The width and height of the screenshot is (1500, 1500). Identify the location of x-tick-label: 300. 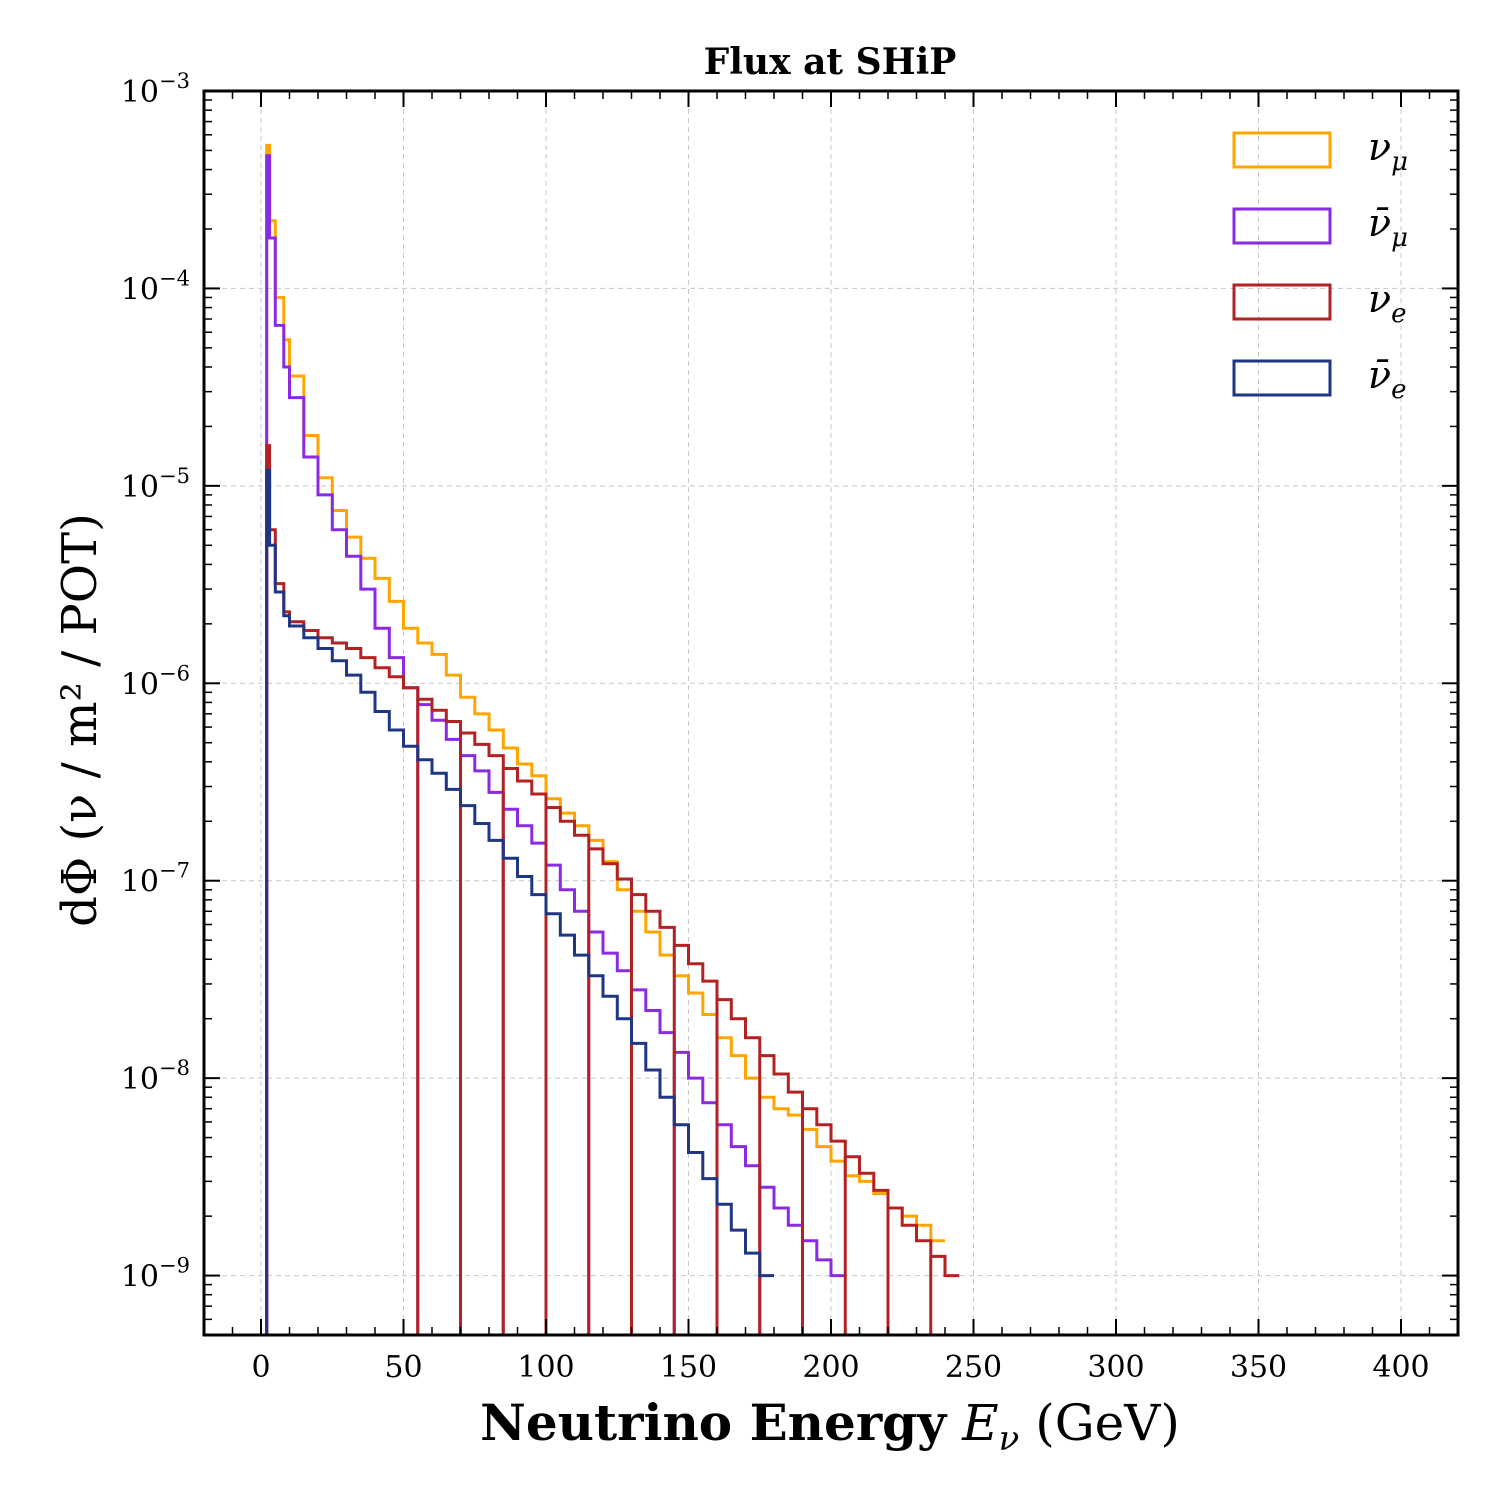
(1115, 1367).